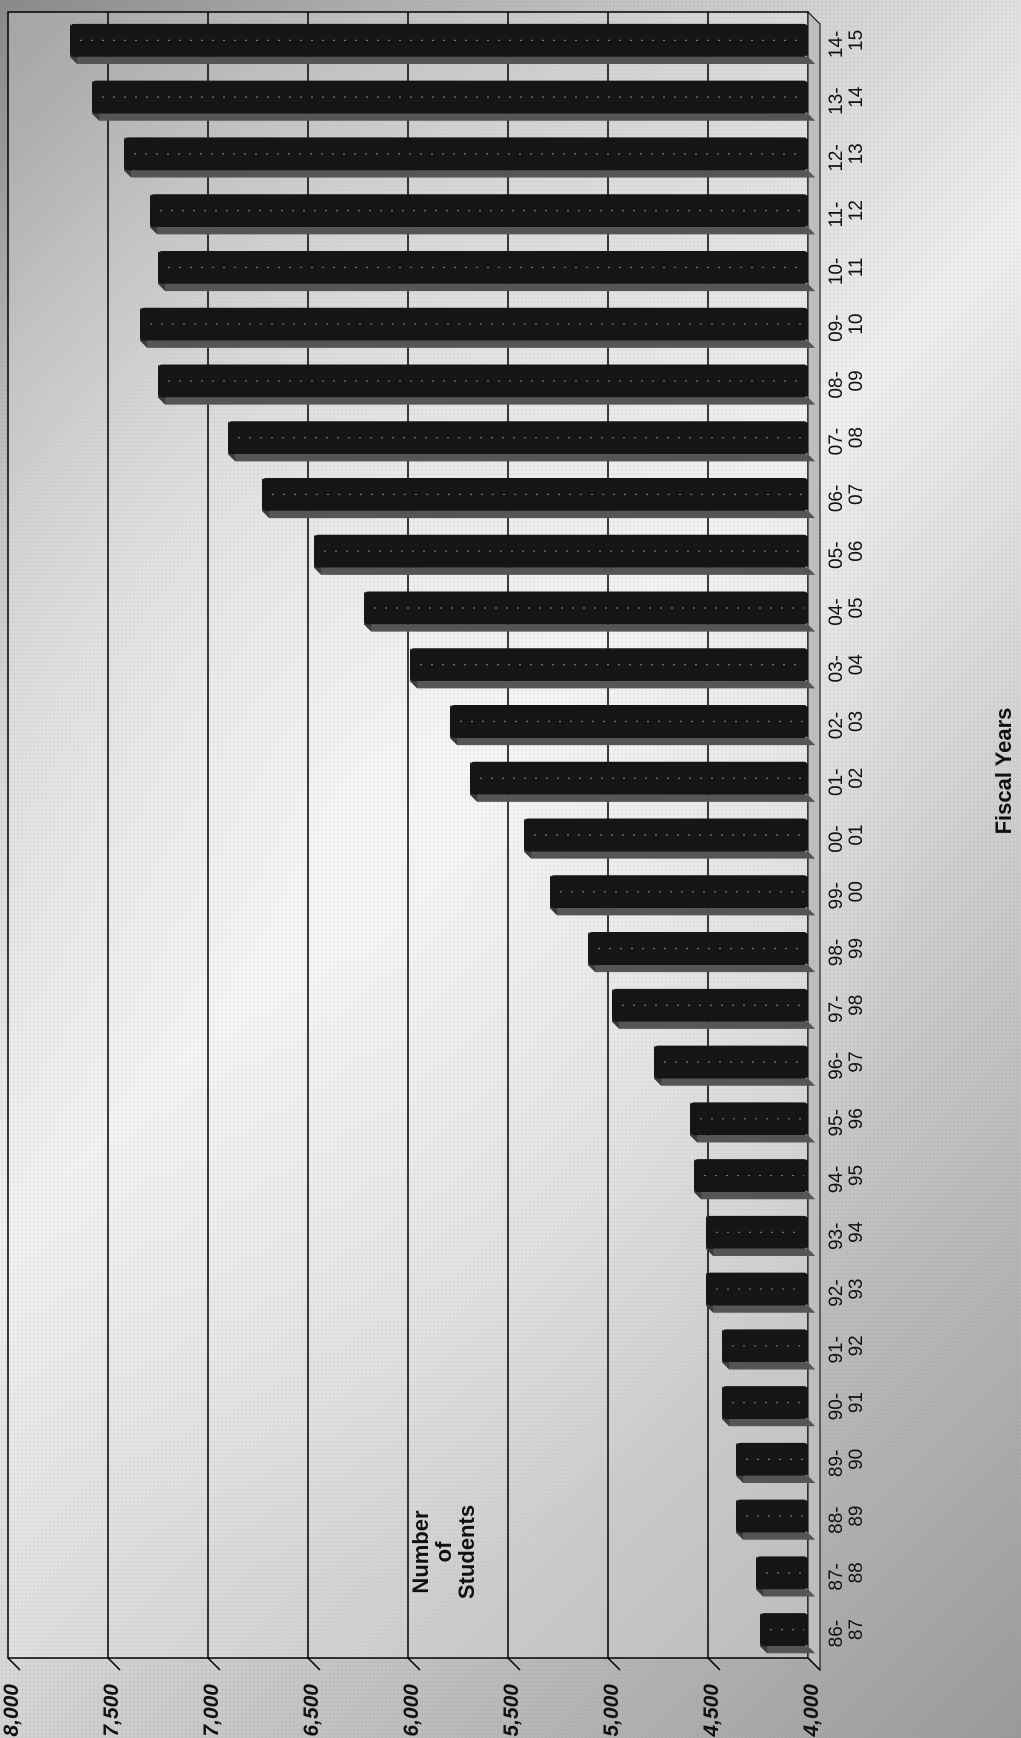 Image resolution: width=1021 pixels, height=1738 pixels. Describe the element at coordinates (836, 44) in the screenshot. I see `category-label-start: 14-` at that location.